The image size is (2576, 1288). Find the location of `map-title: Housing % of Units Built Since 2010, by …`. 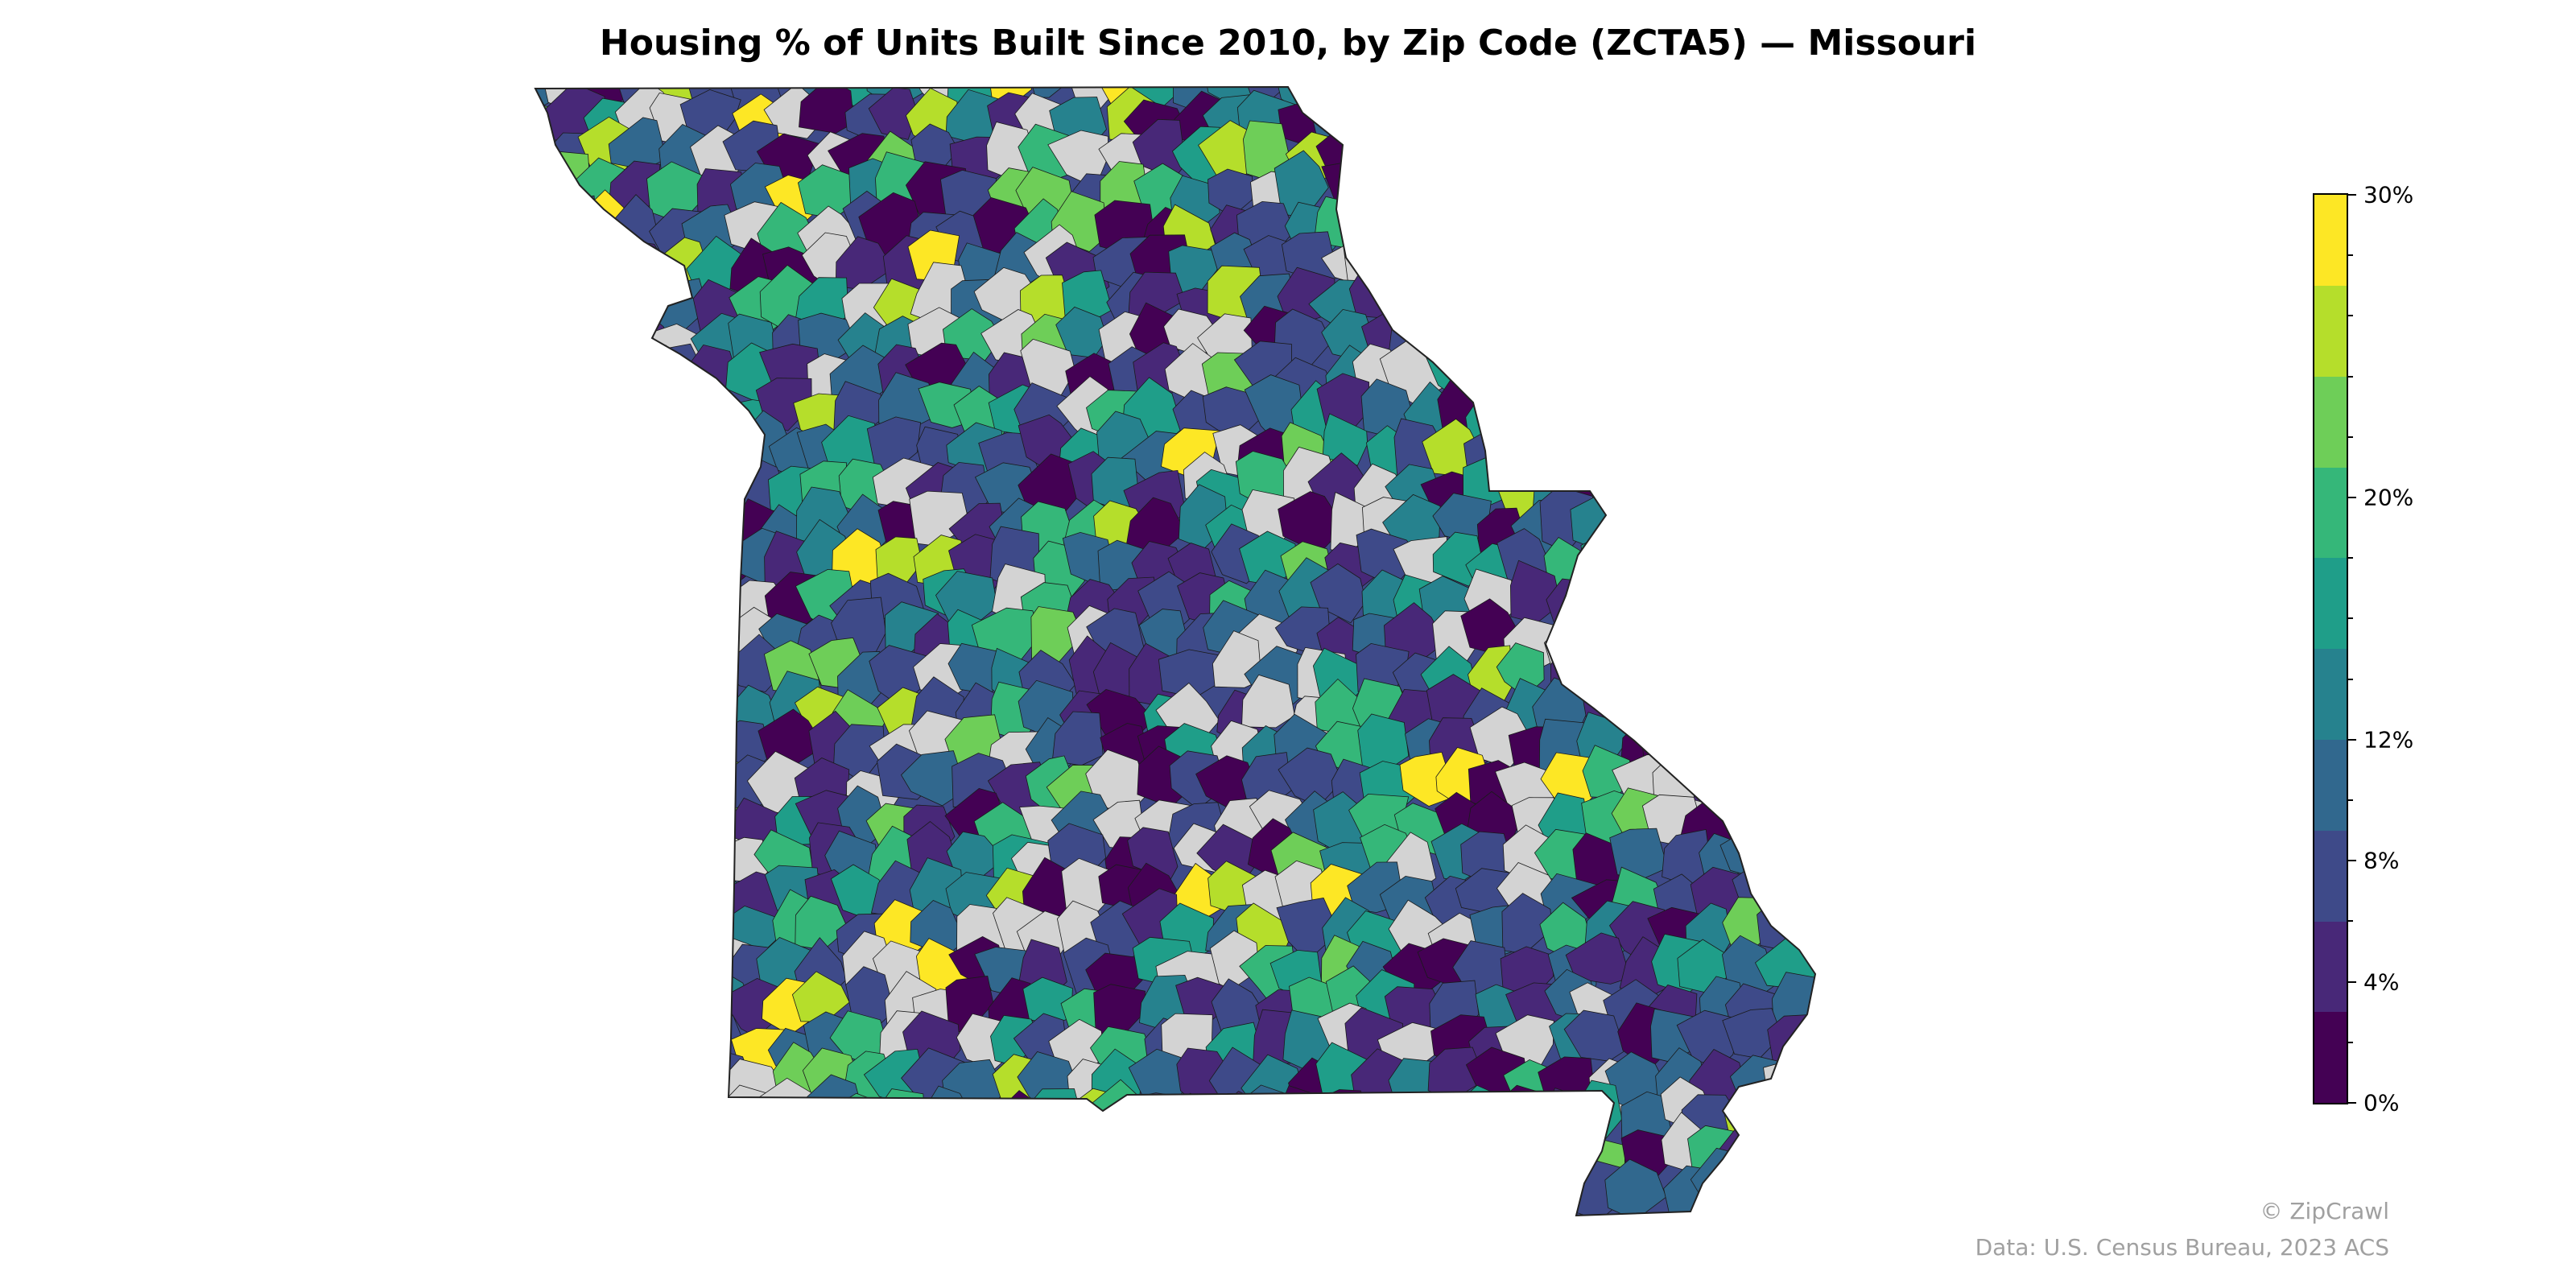

map-title: Housing % of Units Built Since 2010, by … is located at coordinates (1288, 43).